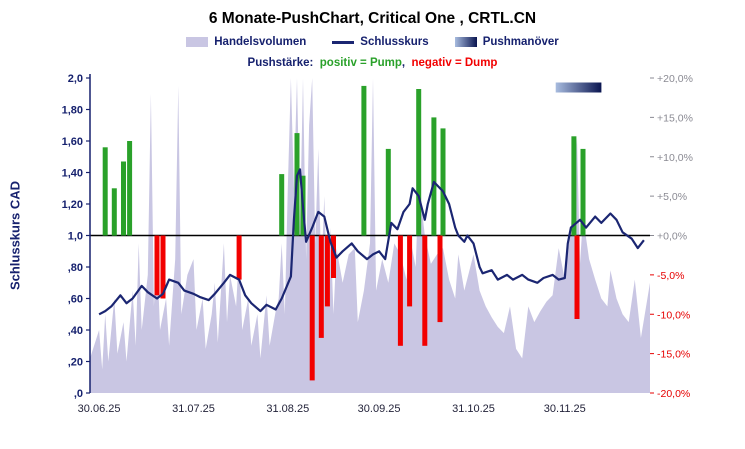  I want to click on left-axis-tick-label: 1,80, so click(72, 111).